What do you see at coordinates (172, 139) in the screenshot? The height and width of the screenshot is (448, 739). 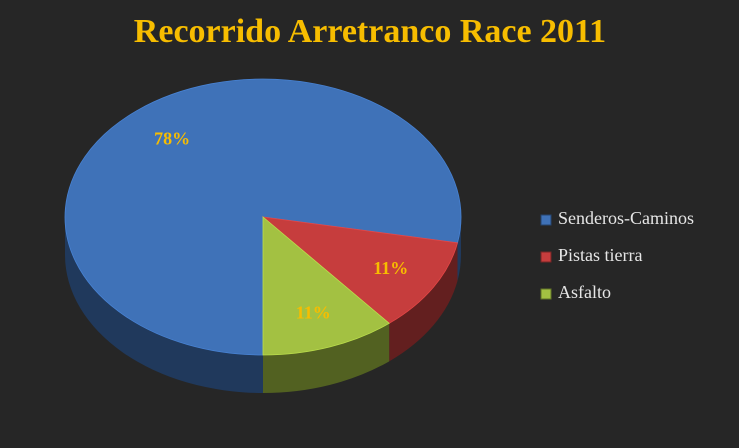 I see `data-label: 78%` at bounding box center [172, 139].